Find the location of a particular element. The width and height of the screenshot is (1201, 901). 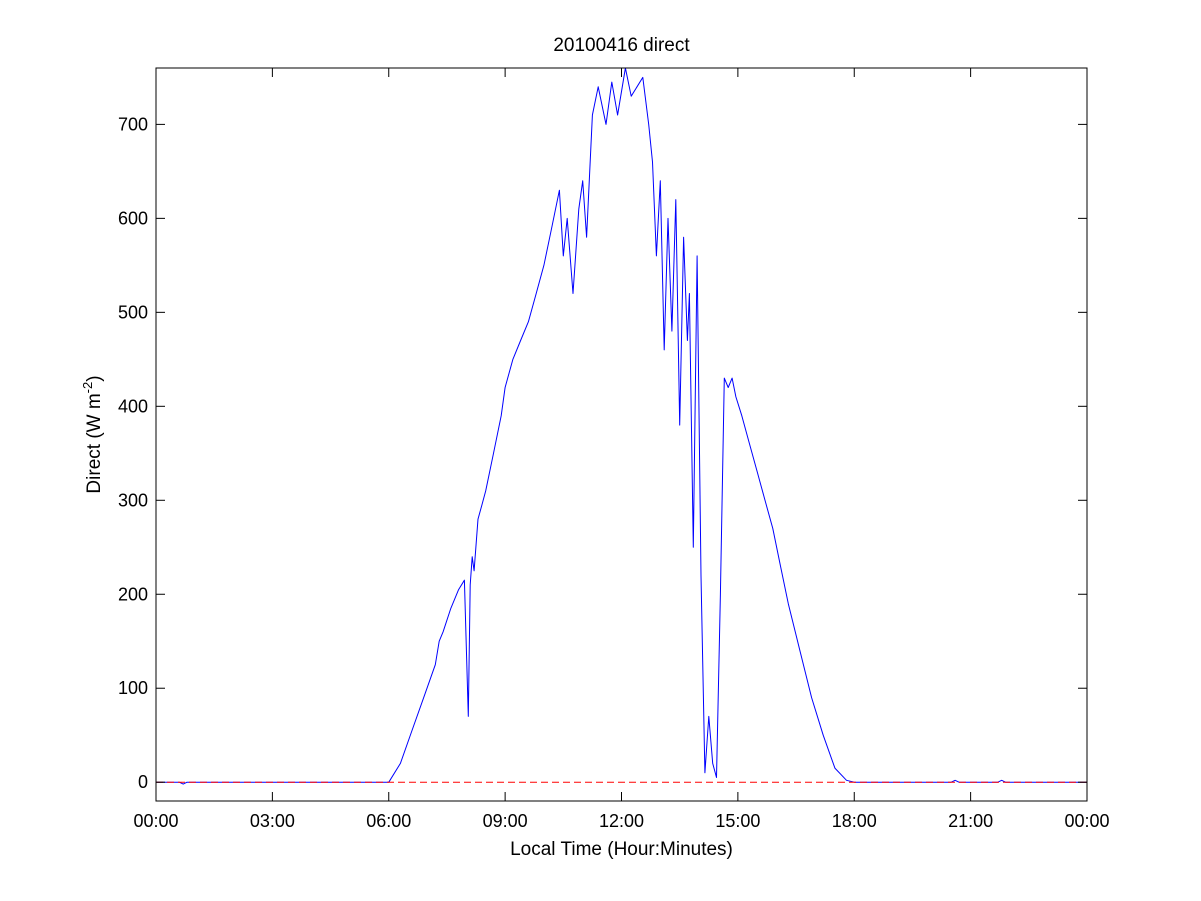

x-tick-label: 12:00 is located at coordinates (621, 821).